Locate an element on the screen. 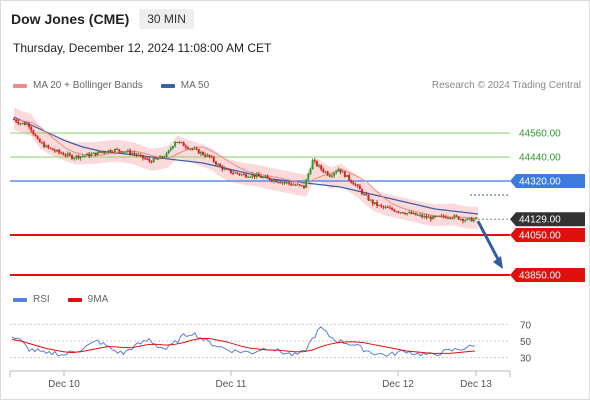  main-legend: MA 20 + Bollinger Bands MA 50 is located at coordinates (120, 85).